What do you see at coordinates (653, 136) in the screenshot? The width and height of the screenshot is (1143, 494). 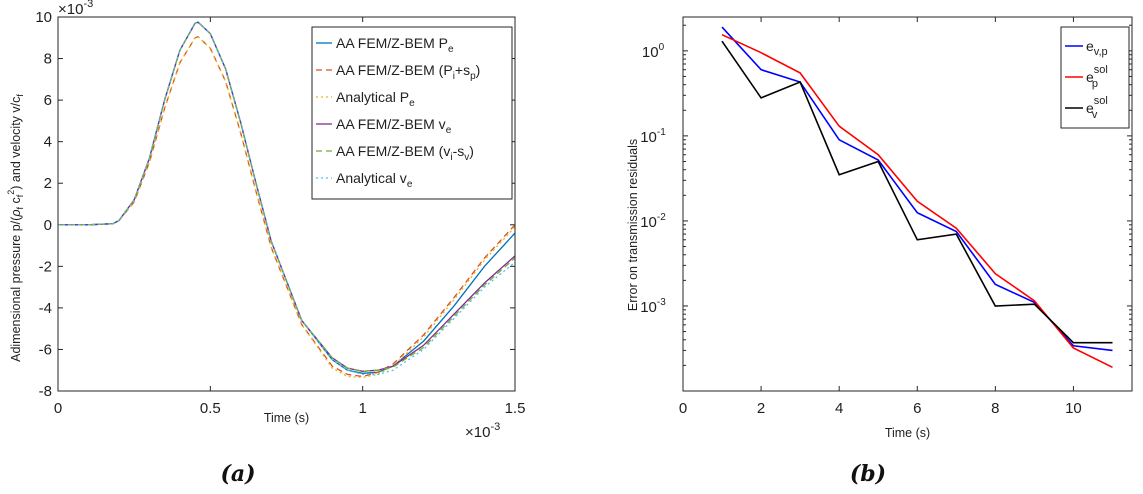 I see `chart-b-y-tick-label: 10⁻¹` at bounding box center [653, 136].